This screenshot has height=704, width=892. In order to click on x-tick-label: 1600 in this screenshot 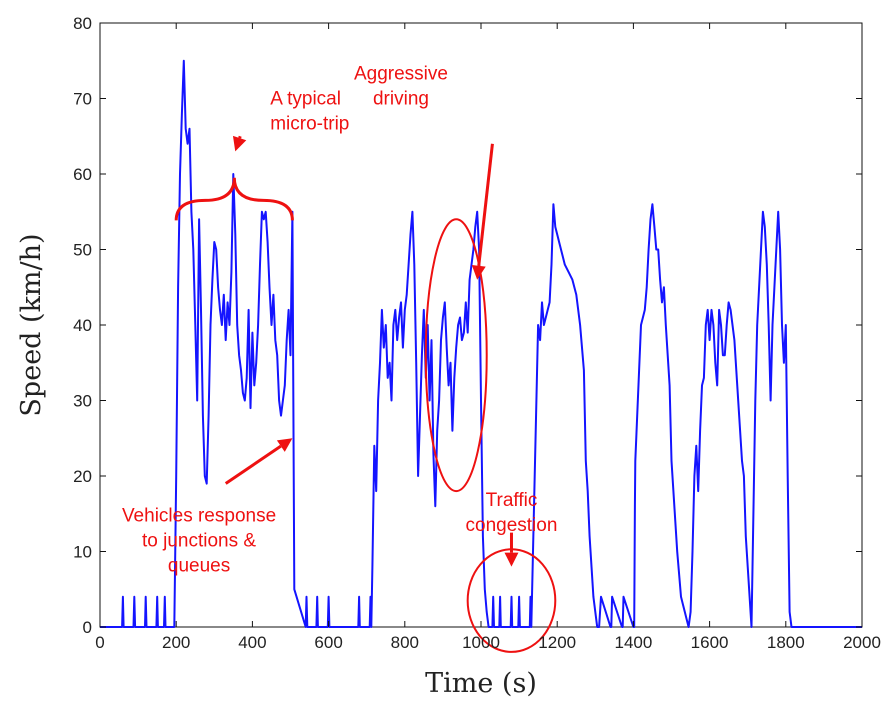, I will do `click(710, 642)`.